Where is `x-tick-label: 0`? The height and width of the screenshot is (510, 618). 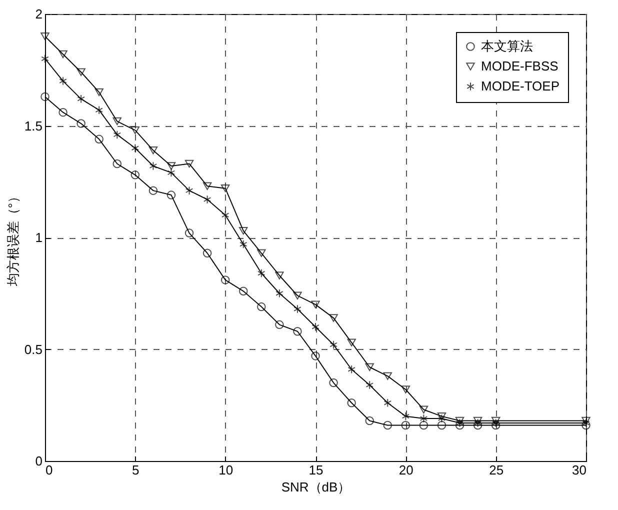 x-tick-label: 0 is located at coordinates (49, 470).